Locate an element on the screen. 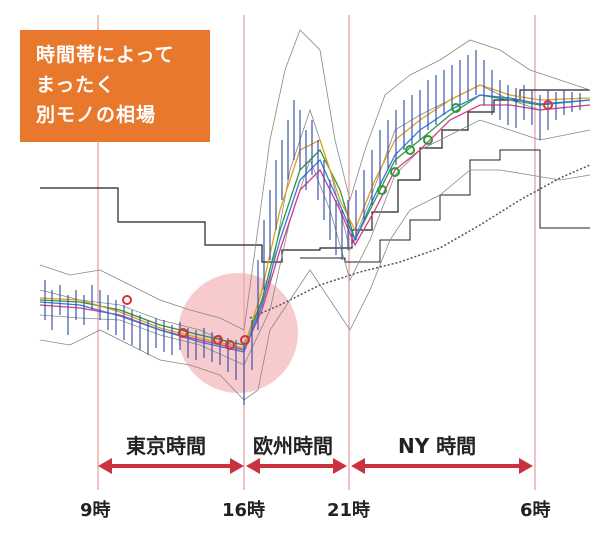 This screenshot has height=551, width=600. tick-9: 9時 is located at coordinates (95, 510).